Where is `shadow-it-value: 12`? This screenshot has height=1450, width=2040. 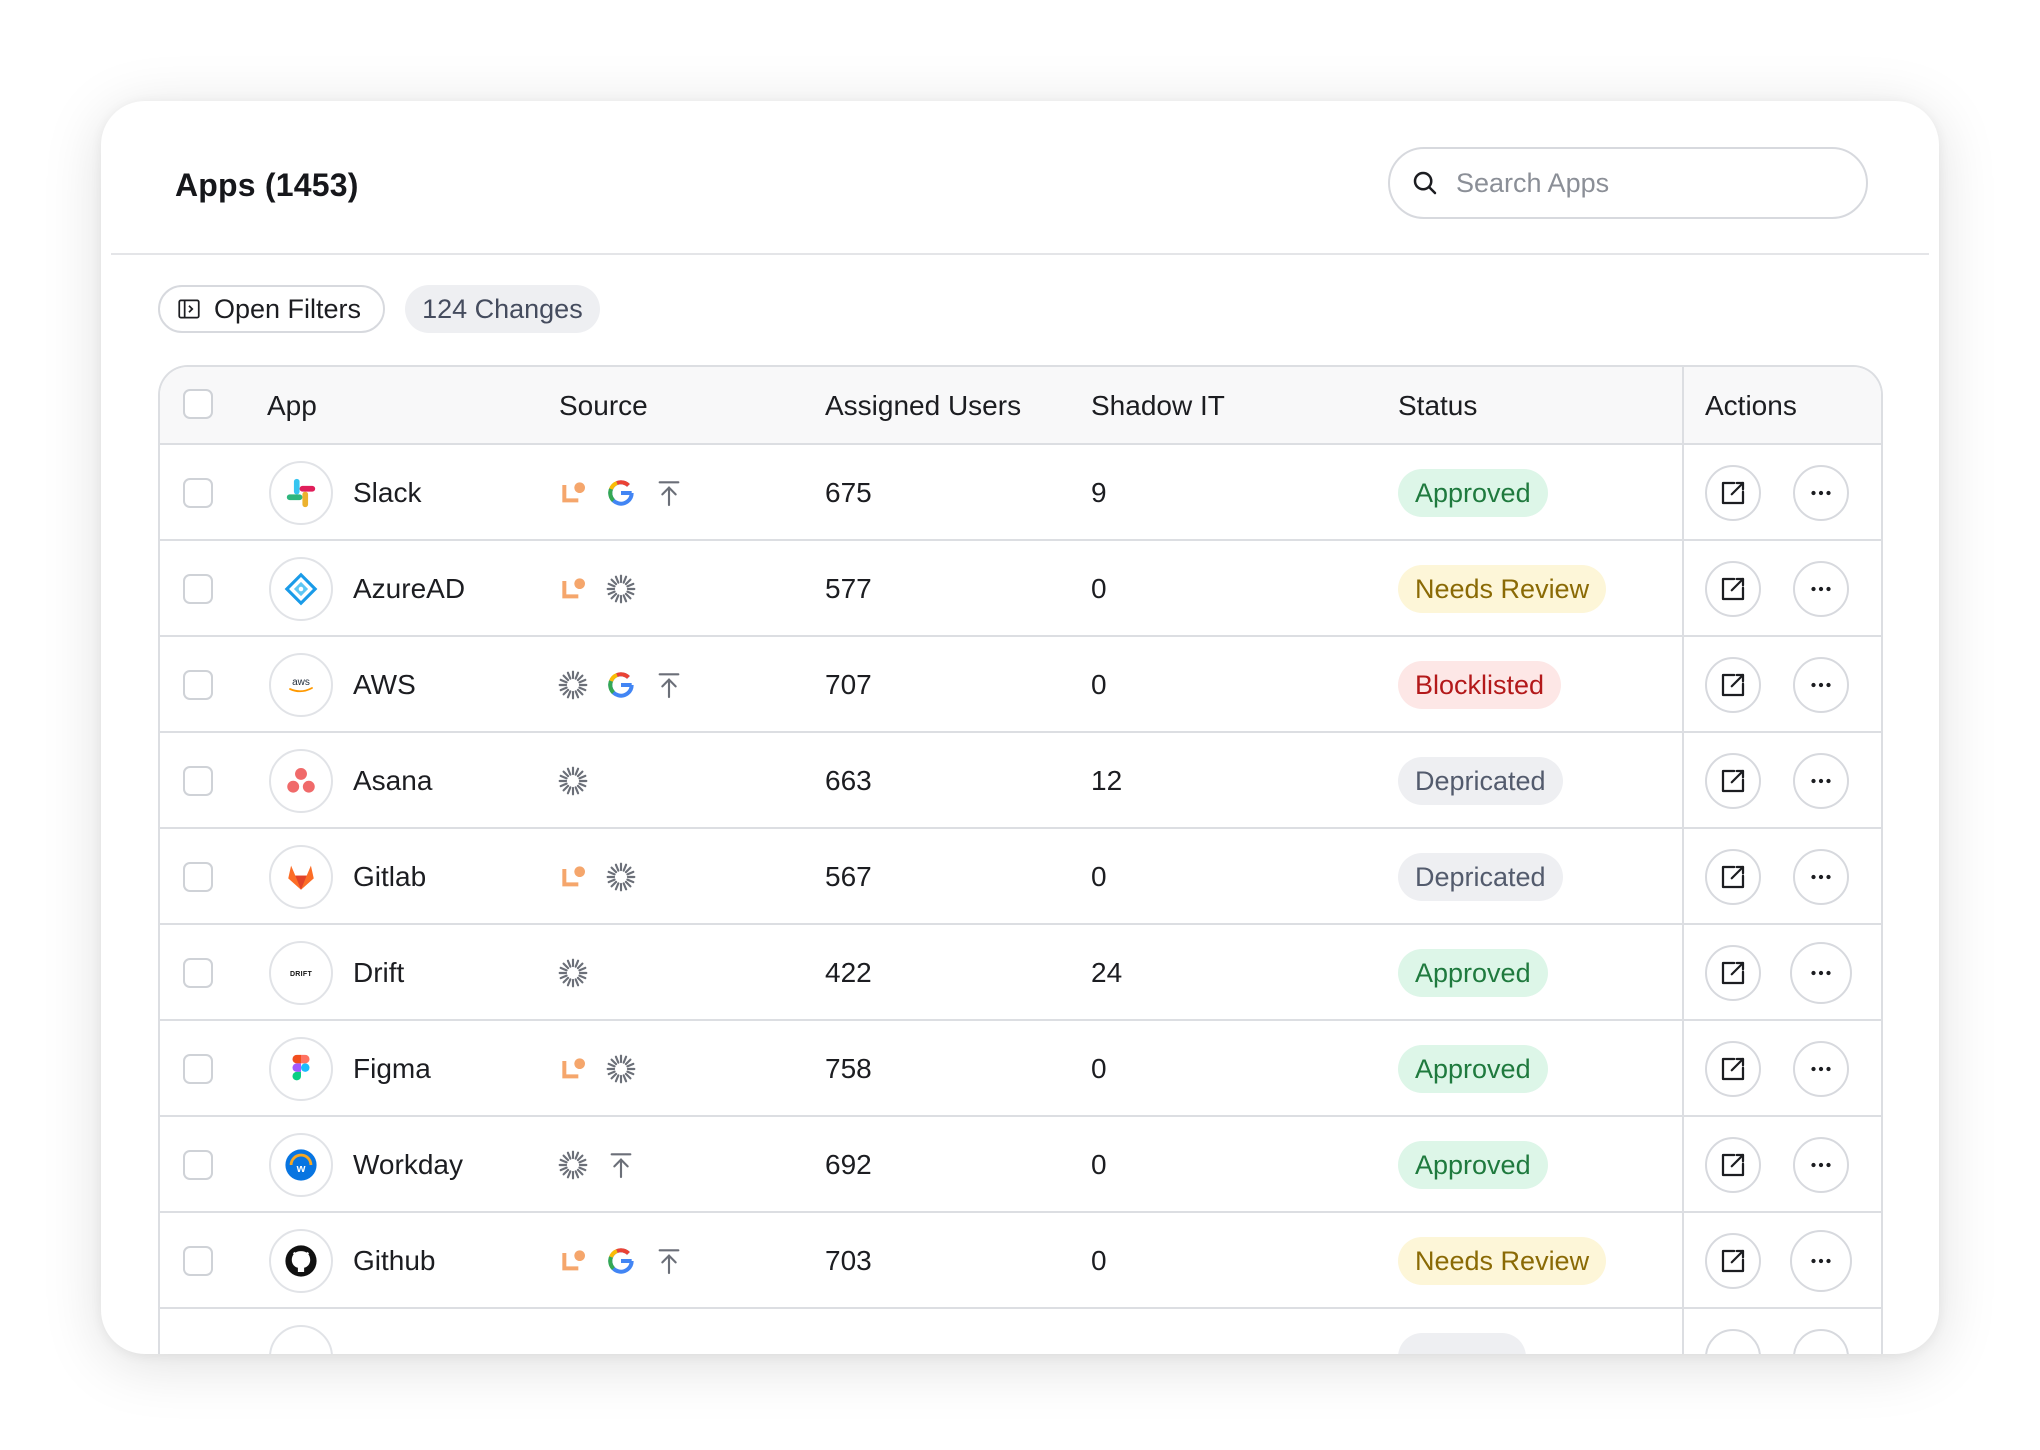 shadow-it-value: 12 is located at coordinates (1107, 780).